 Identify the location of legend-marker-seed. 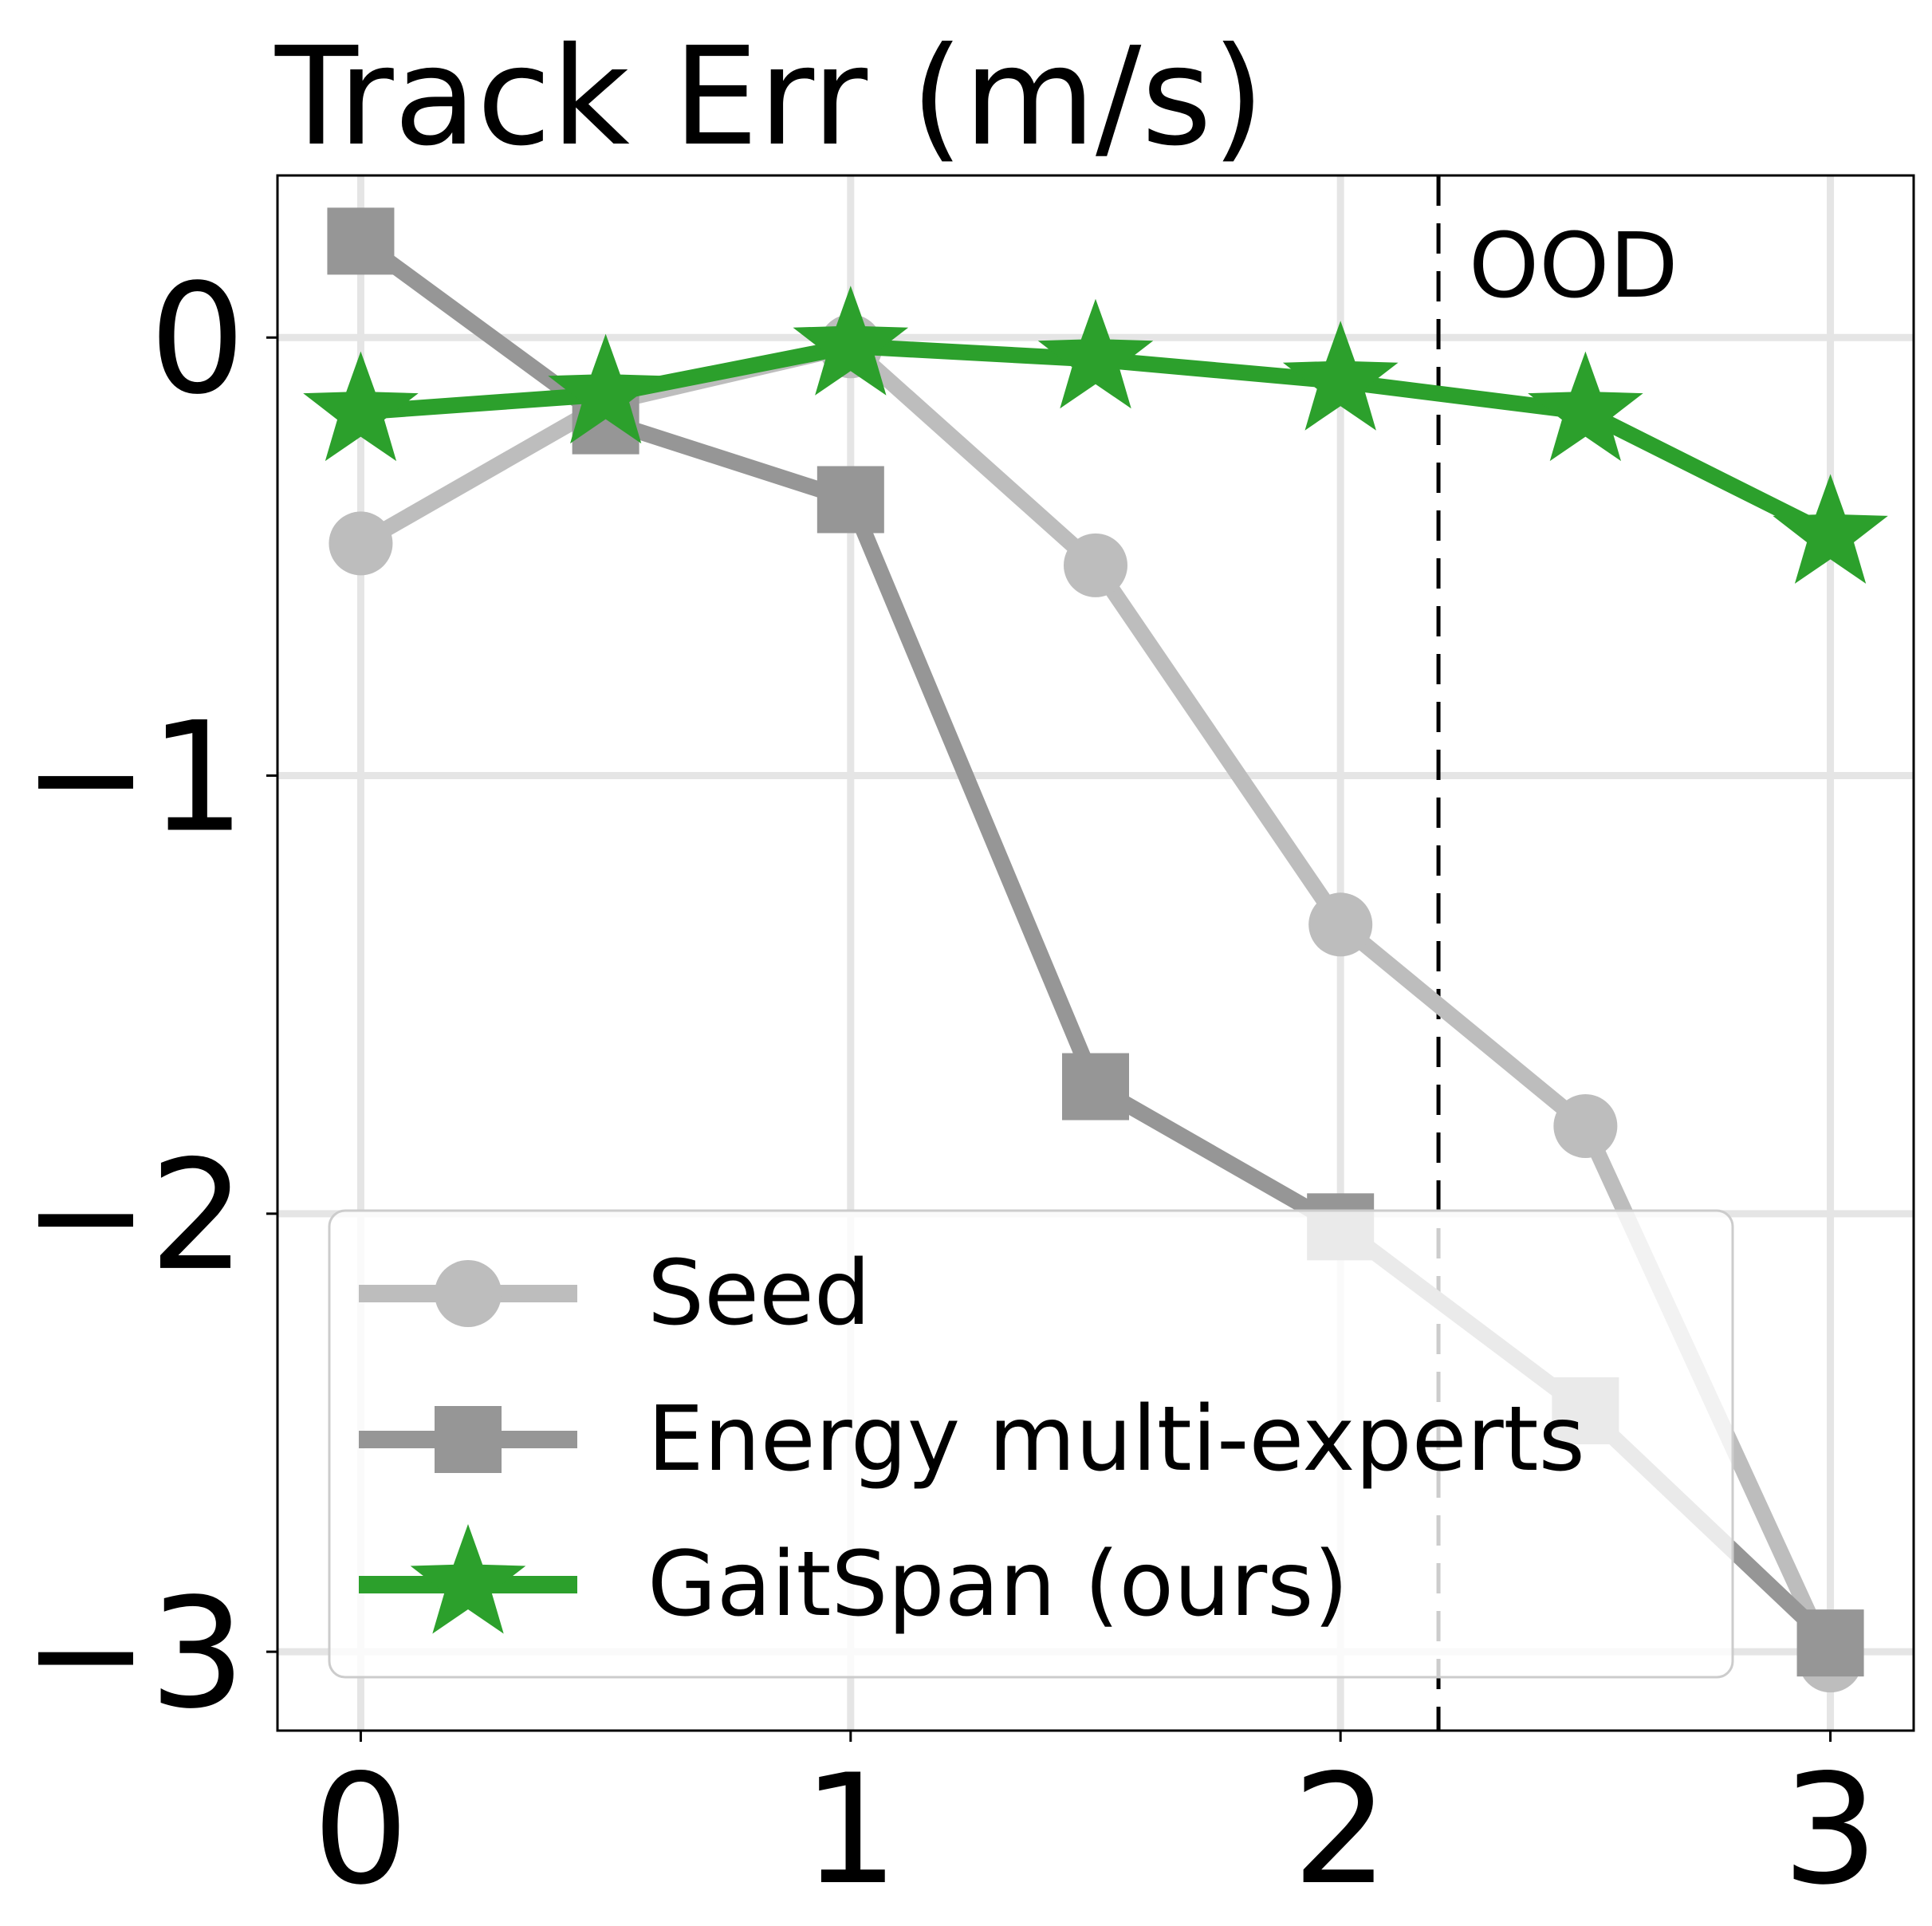
(469, 1293).